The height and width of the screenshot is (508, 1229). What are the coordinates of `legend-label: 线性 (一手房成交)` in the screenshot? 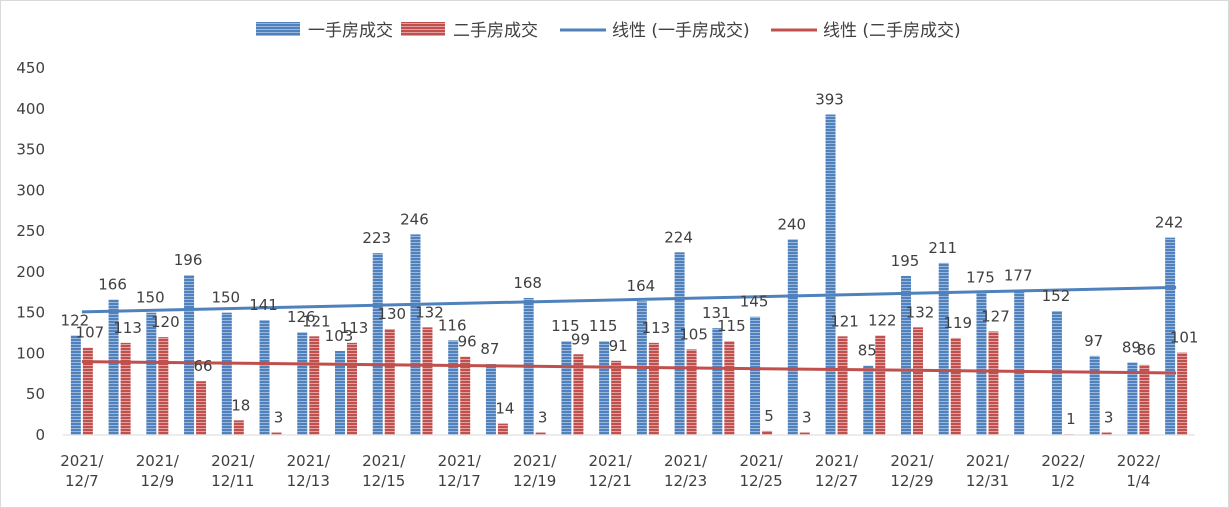 It's located at (681, 31).